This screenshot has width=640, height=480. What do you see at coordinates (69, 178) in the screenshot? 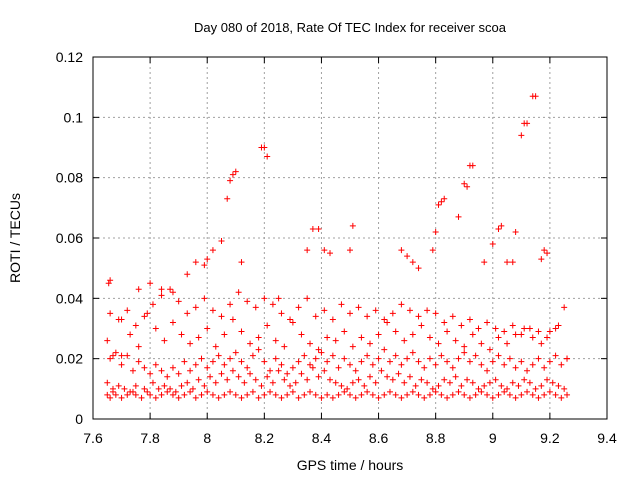
I see `y-tick-label: 0.08` at bounding box center [69, 178].